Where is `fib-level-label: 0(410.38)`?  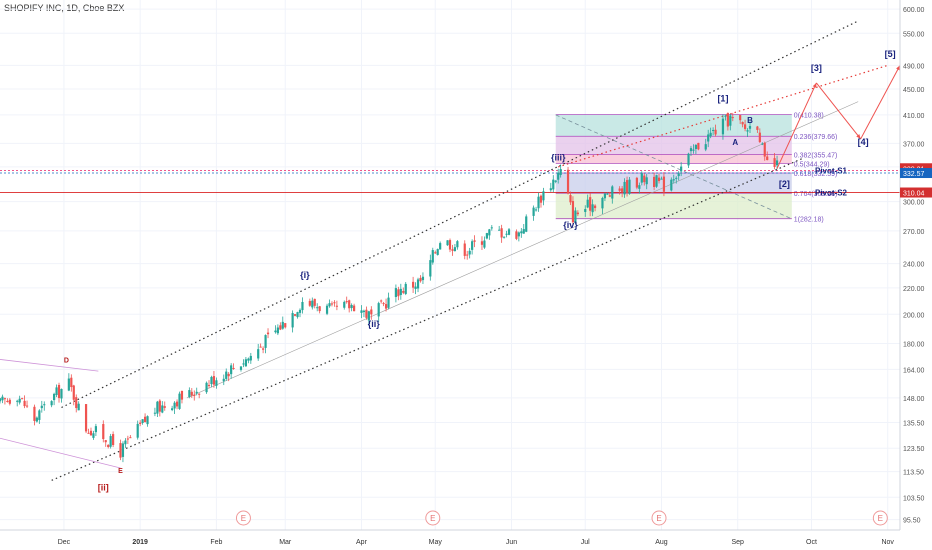
fib-level-label: 0(410.38) is located at coordinates (809, 116).